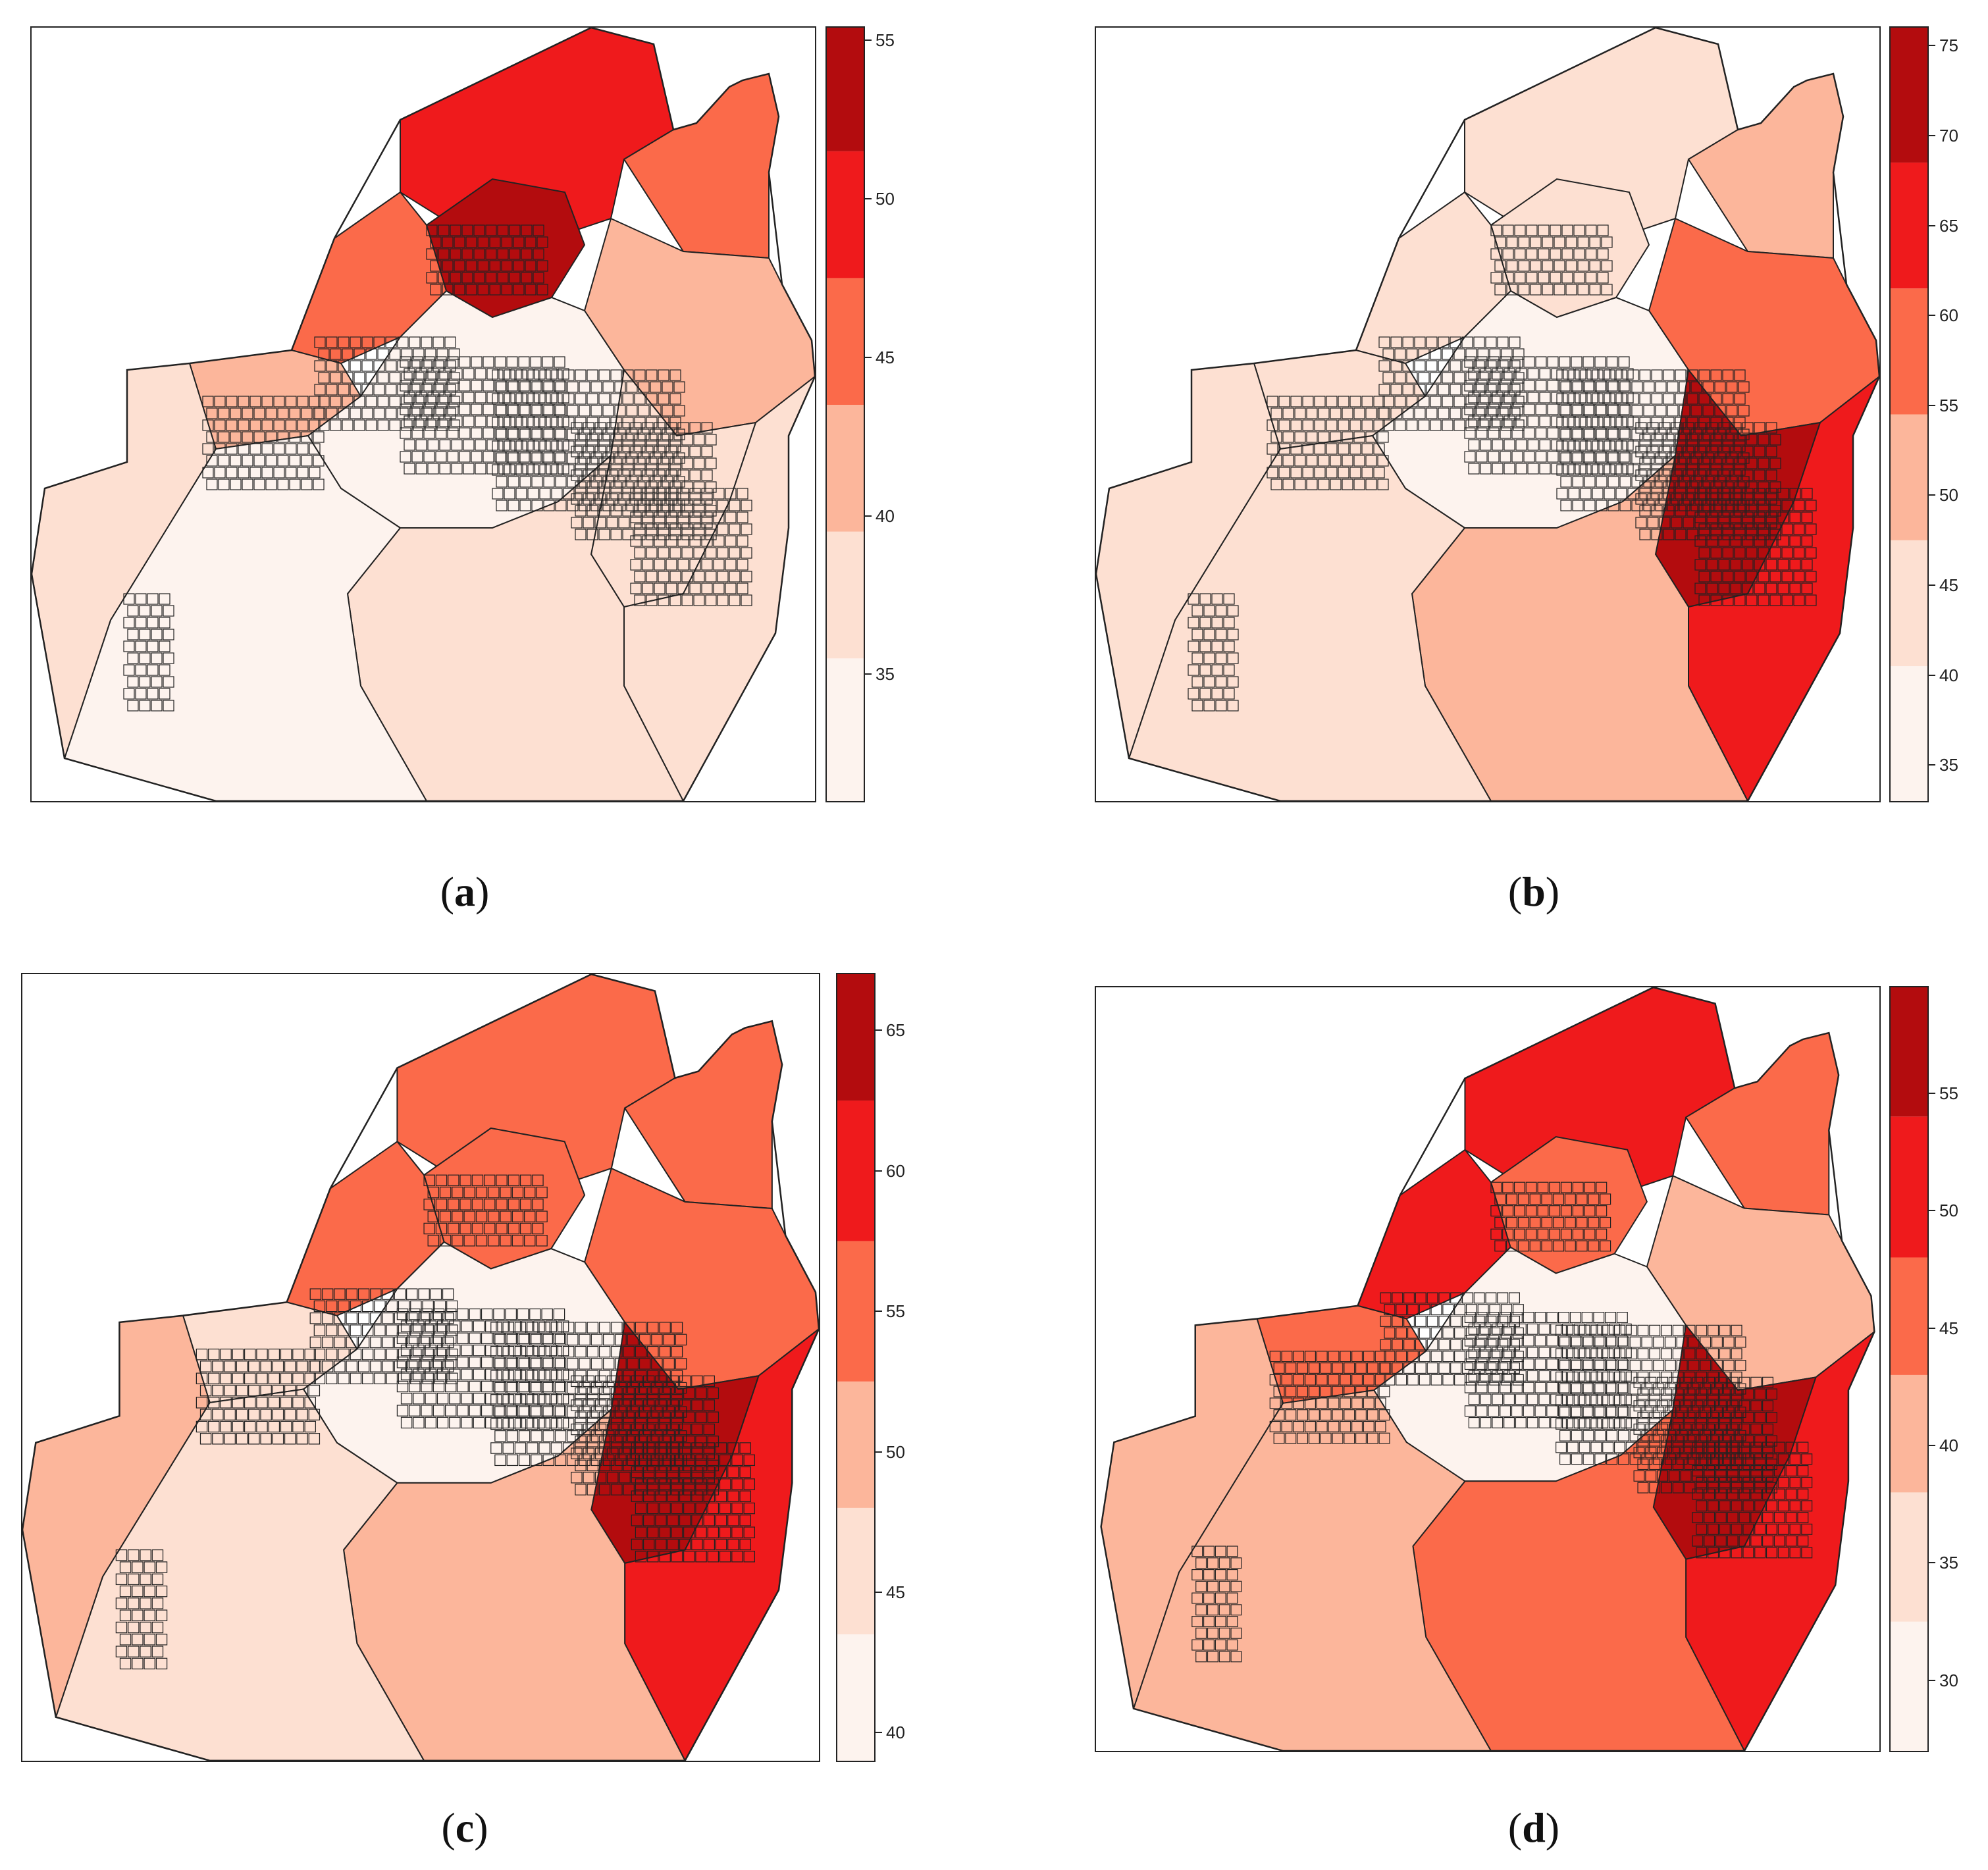 The image size is (1988, 1870). I want to click on region-north-west, so click(1433, 278).